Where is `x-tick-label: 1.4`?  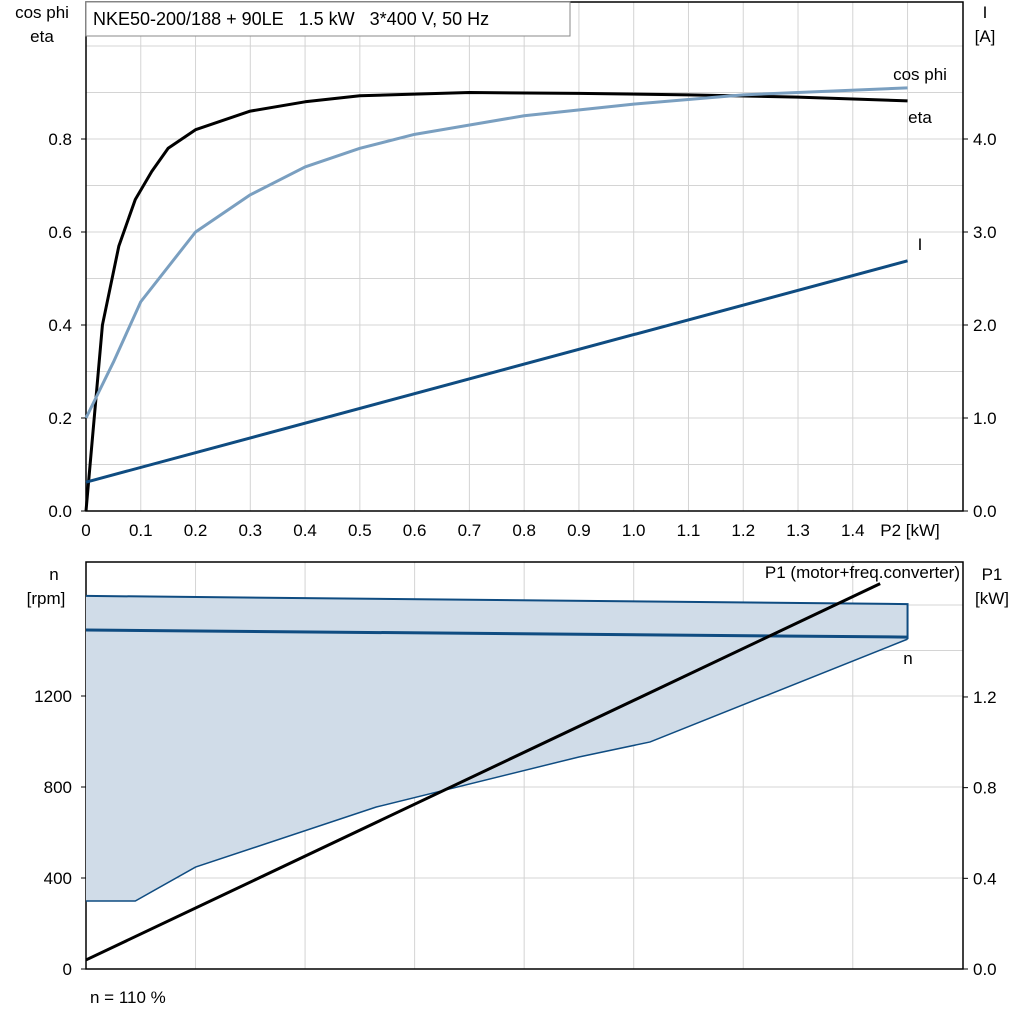
x-tick-label: 1.4 is located at coordinates (853, 530).